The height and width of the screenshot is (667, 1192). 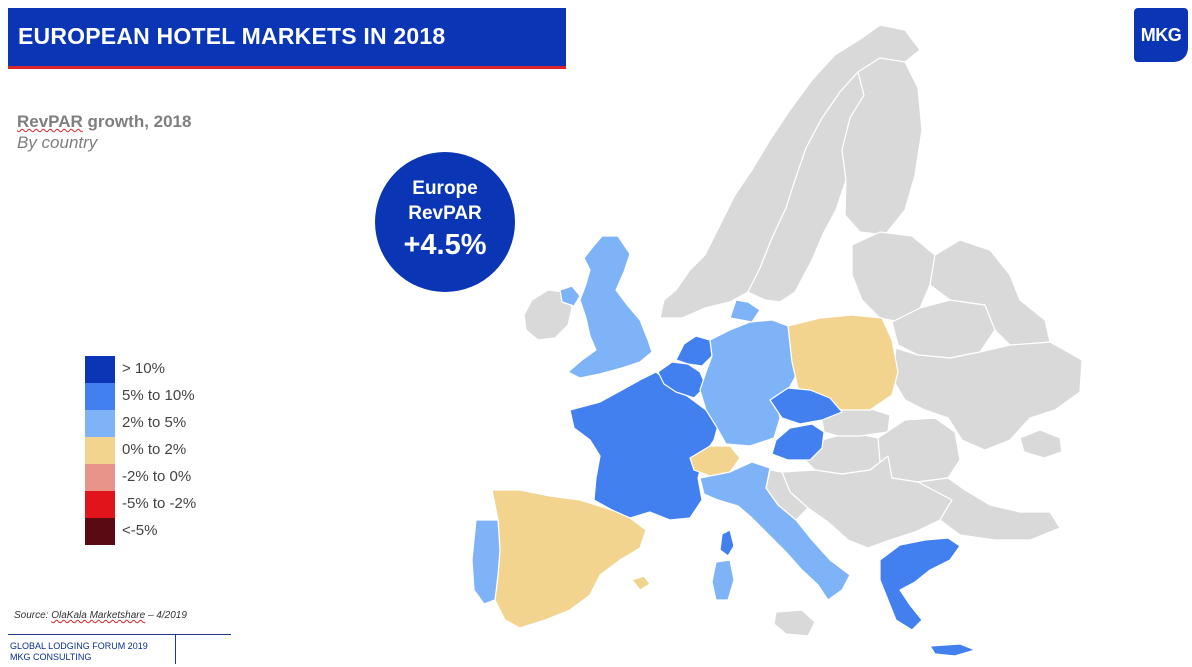 What do you see at coordinates (990, 292) in the screenshot?
I see `region-russia-west` at bounding box center [990, 292].